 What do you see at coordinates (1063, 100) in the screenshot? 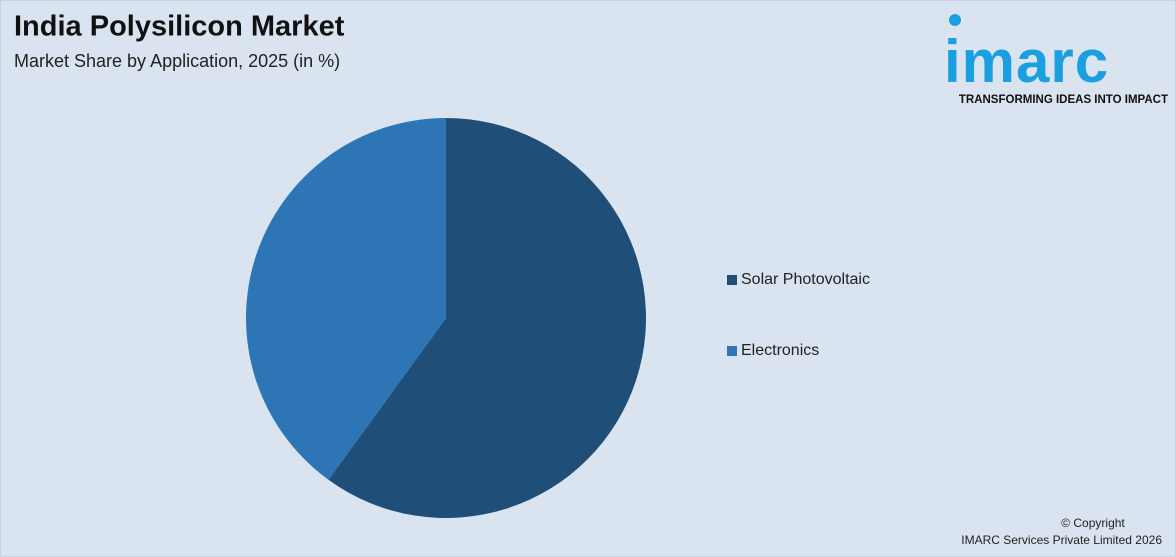
I see `logo-tagline: TRANSFORMING IDEAS INTO IMPACT` at bounding box center [1063, 100].